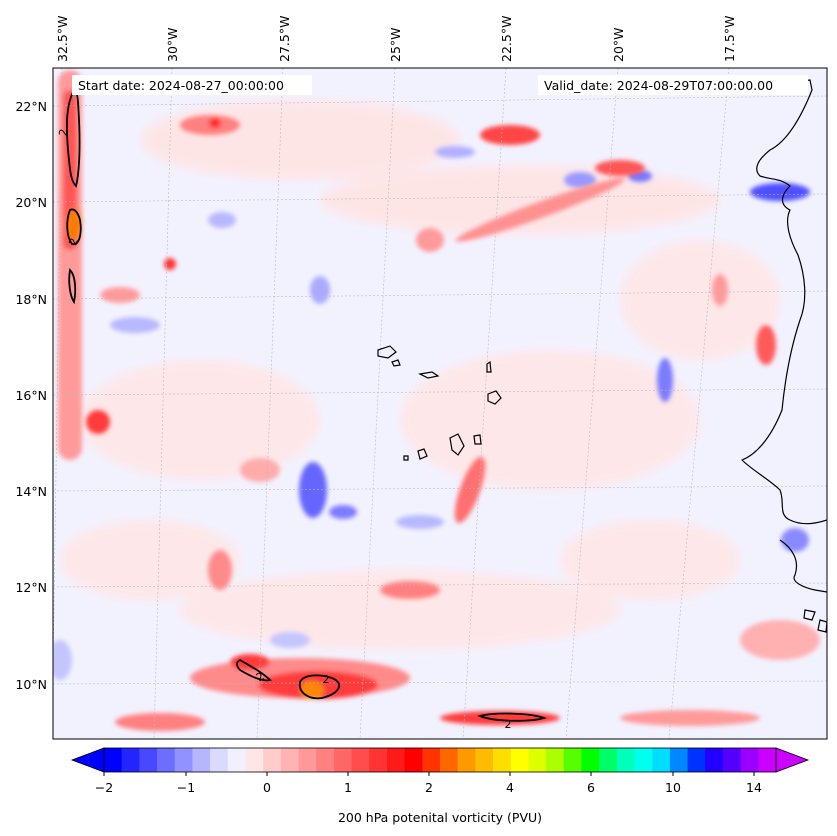 The width and height of the screenshot is (837, 836). I want to click on lat-label: 20°N, so click(31, 202).